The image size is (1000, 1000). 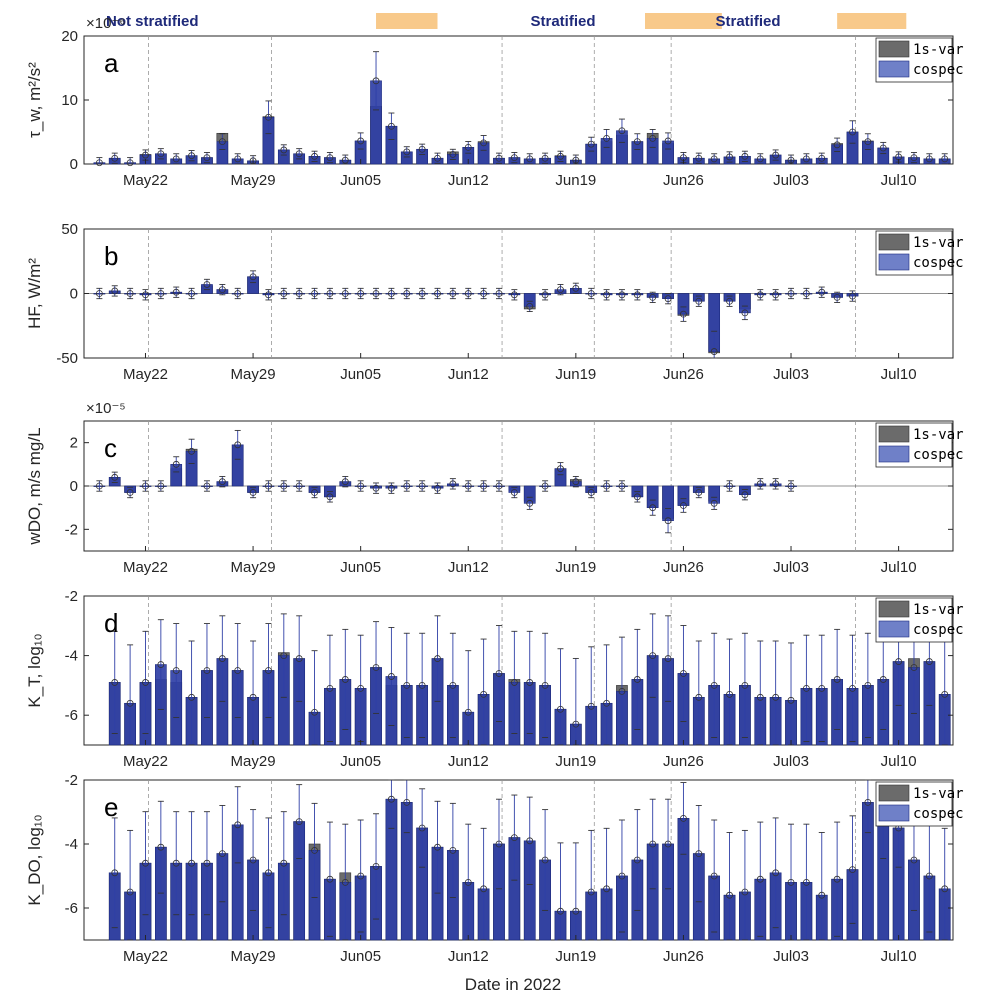 I want to click on y-tick-label: -4, so click(x=71, y=656).